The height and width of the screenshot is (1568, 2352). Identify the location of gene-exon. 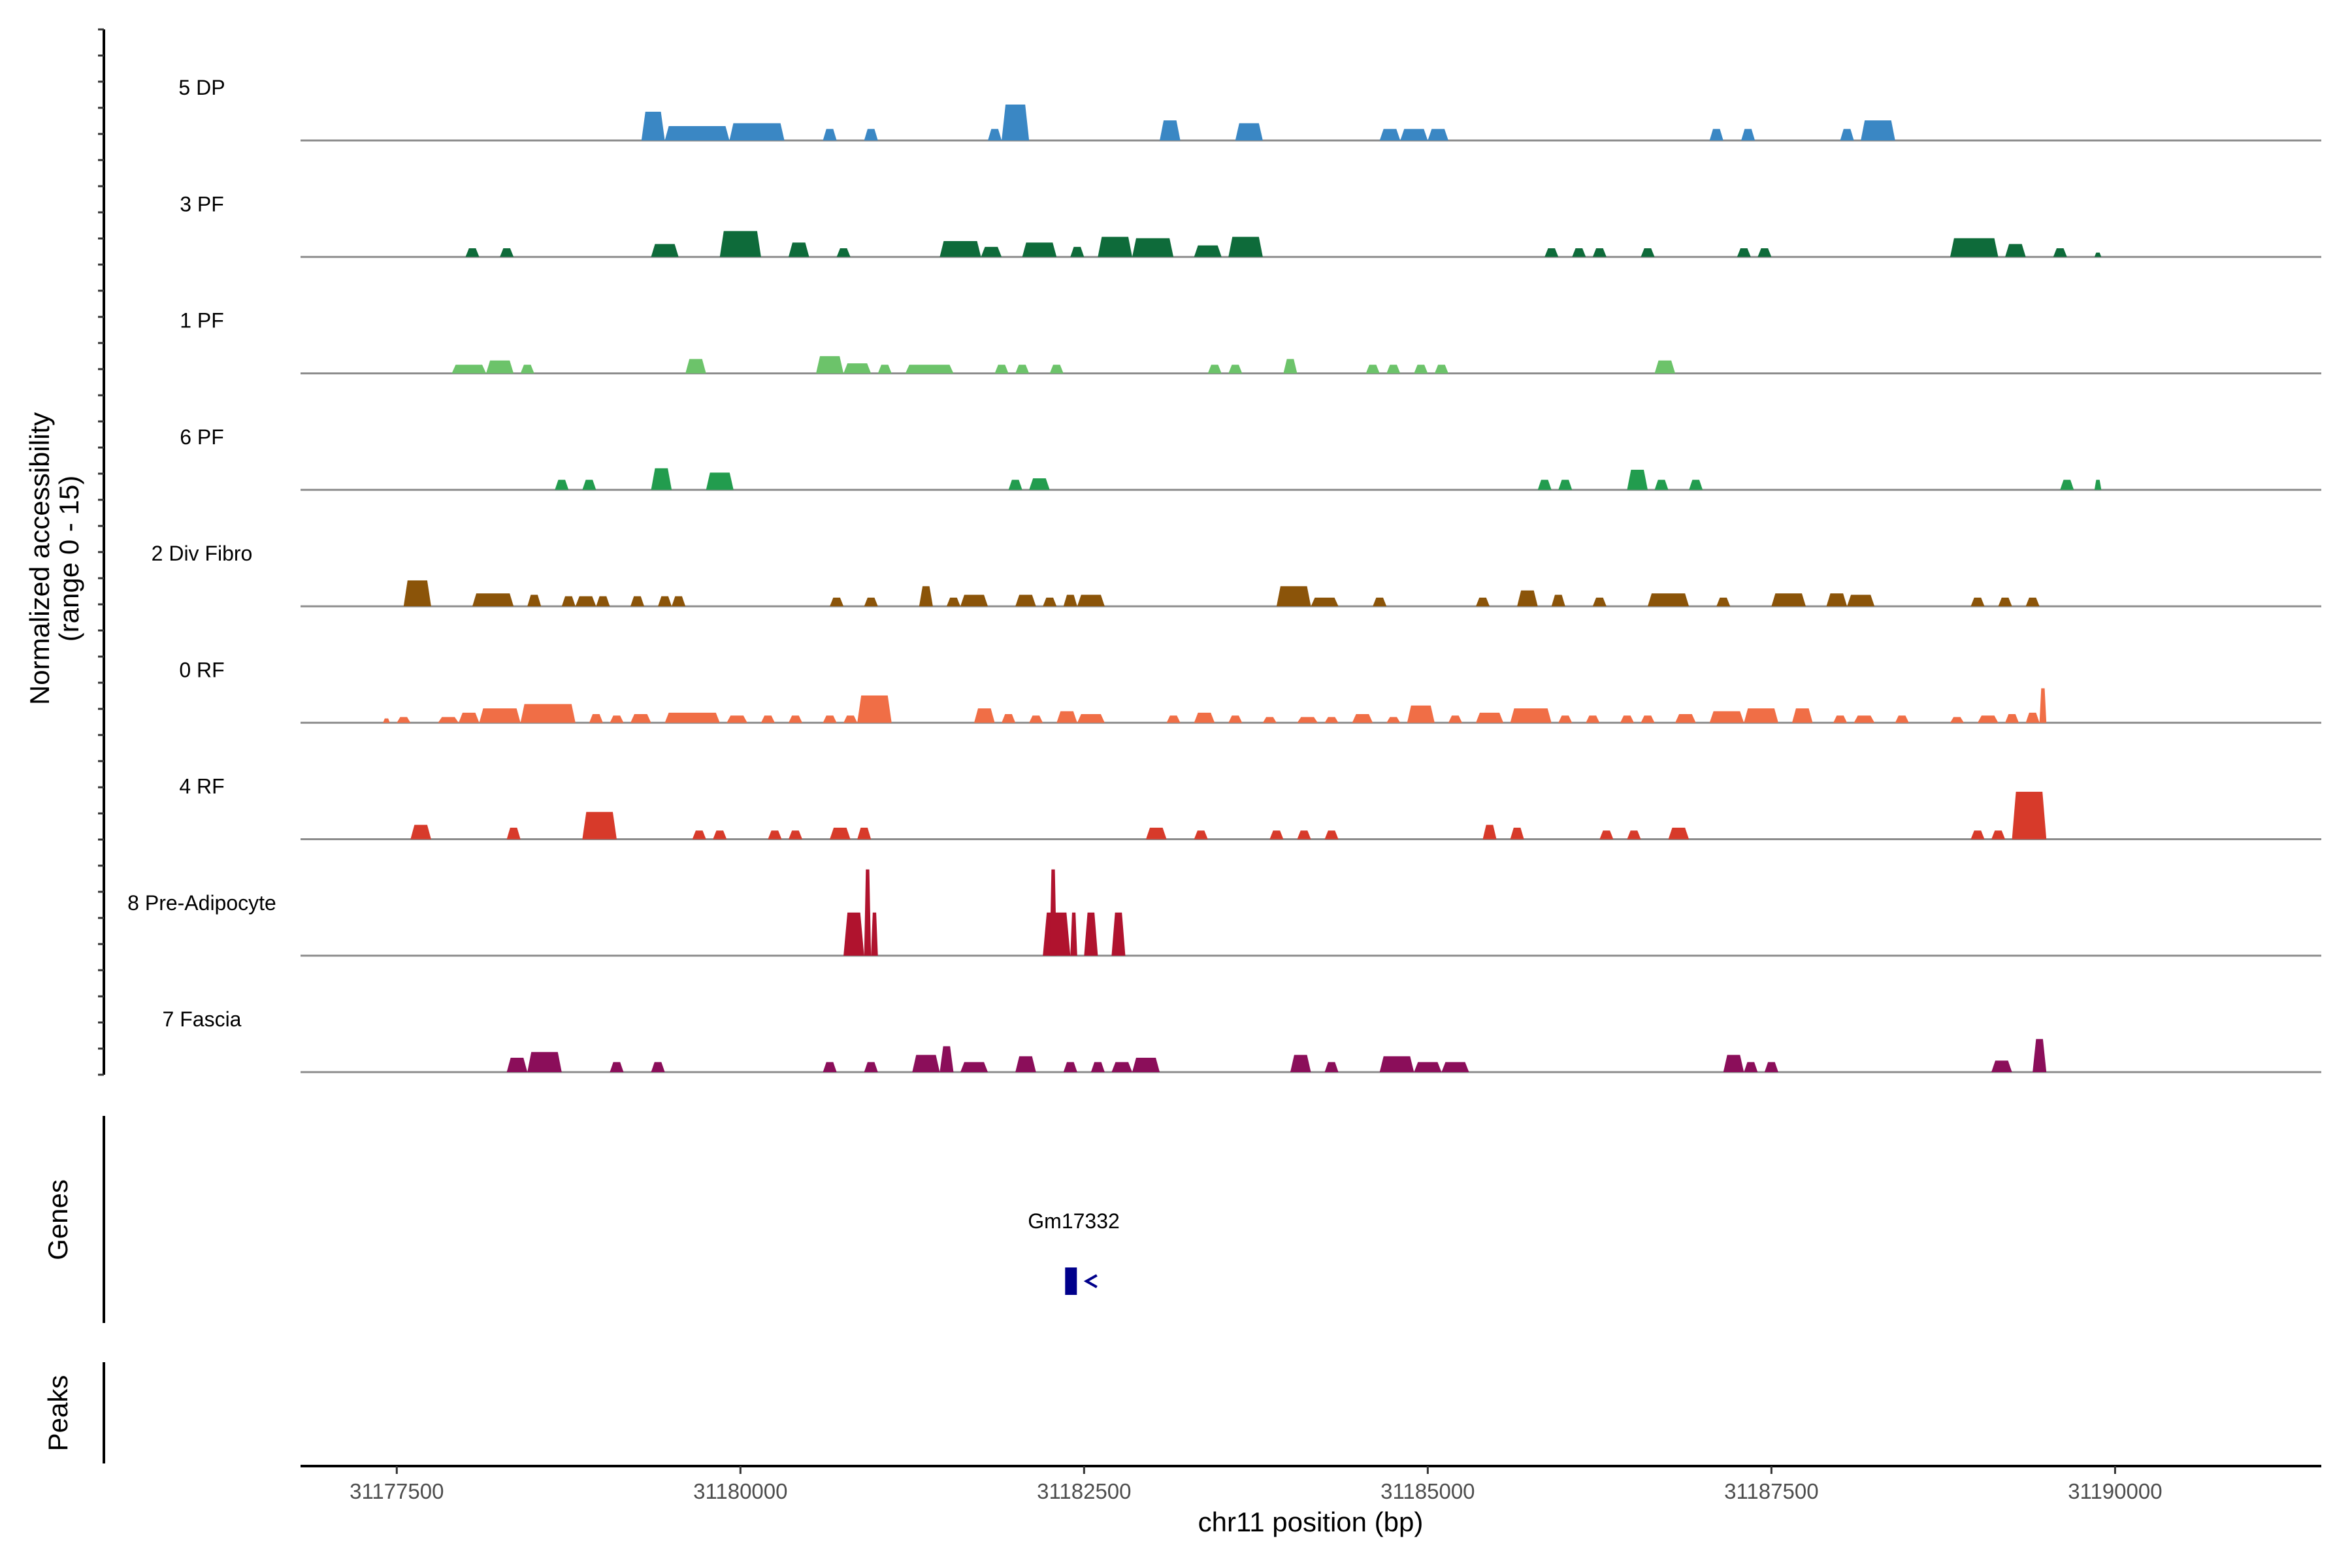
(1071, 1281).